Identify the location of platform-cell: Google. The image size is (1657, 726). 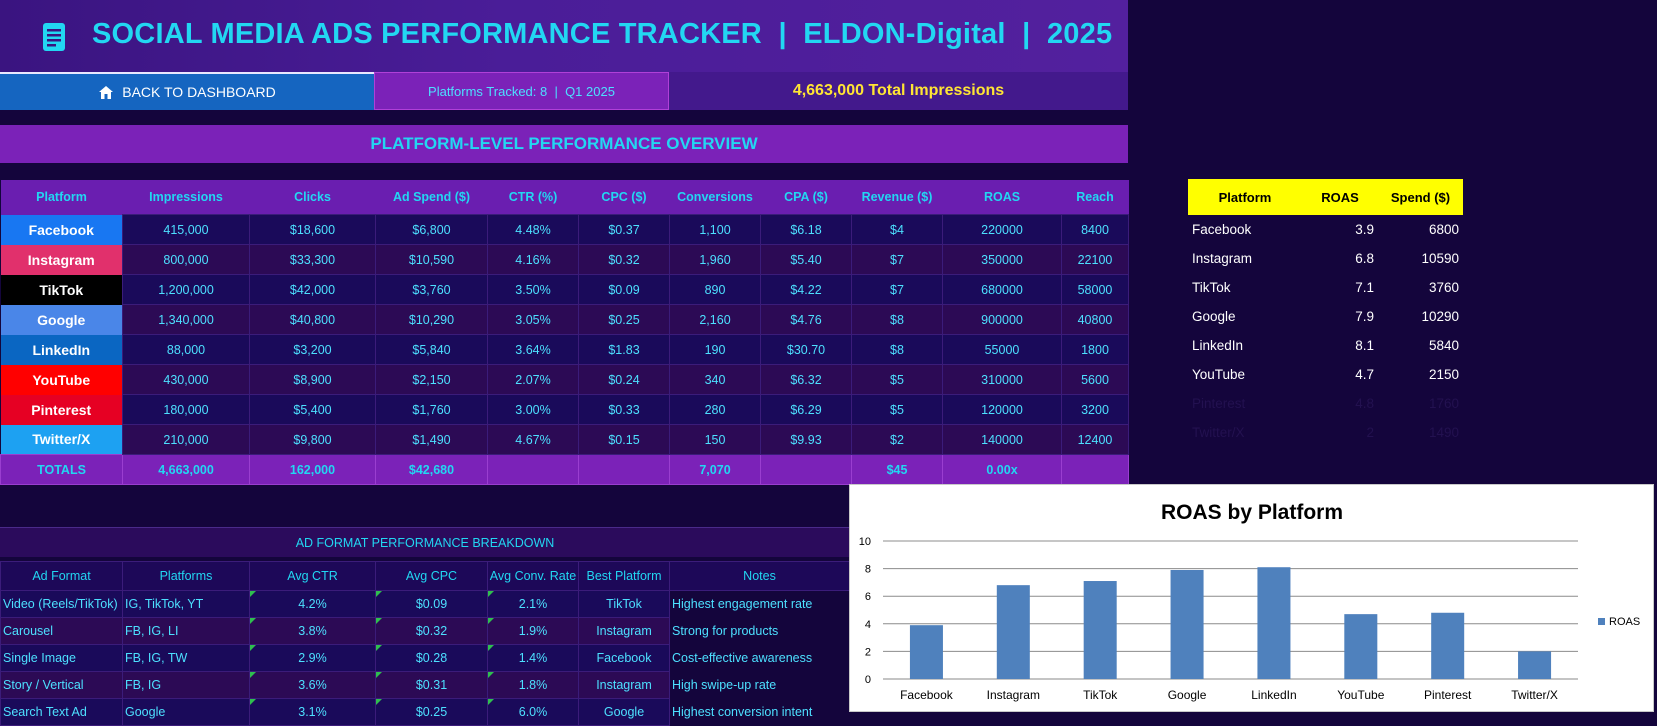
(61, 319).